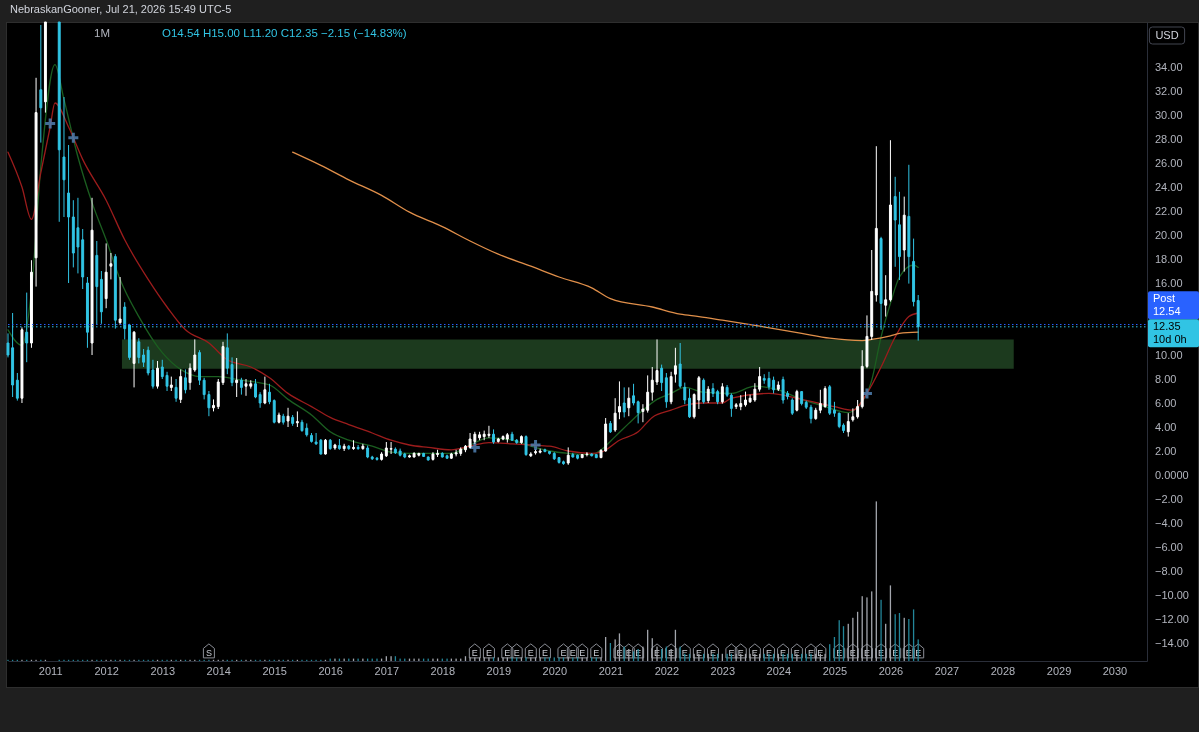  I want to click on y-tick-label: 24.00, so click(1169, 187).